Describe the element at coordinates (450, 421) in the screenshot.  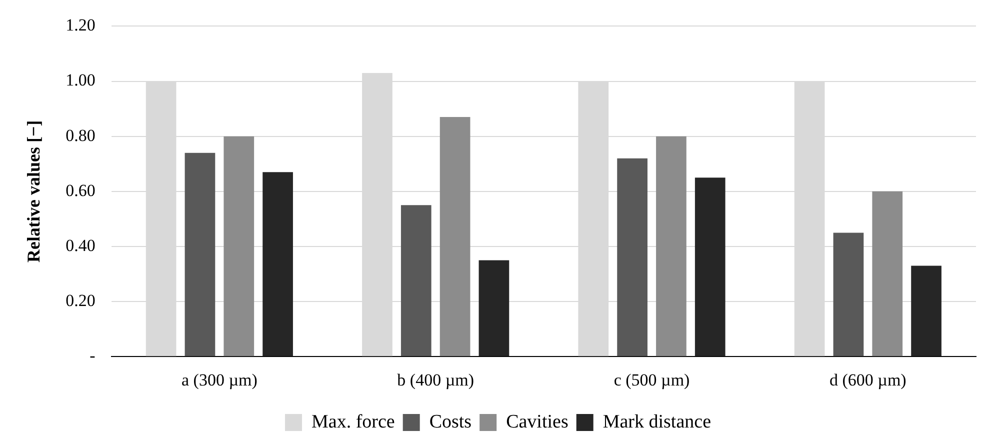
I see `legend-label: Costs` at that location.